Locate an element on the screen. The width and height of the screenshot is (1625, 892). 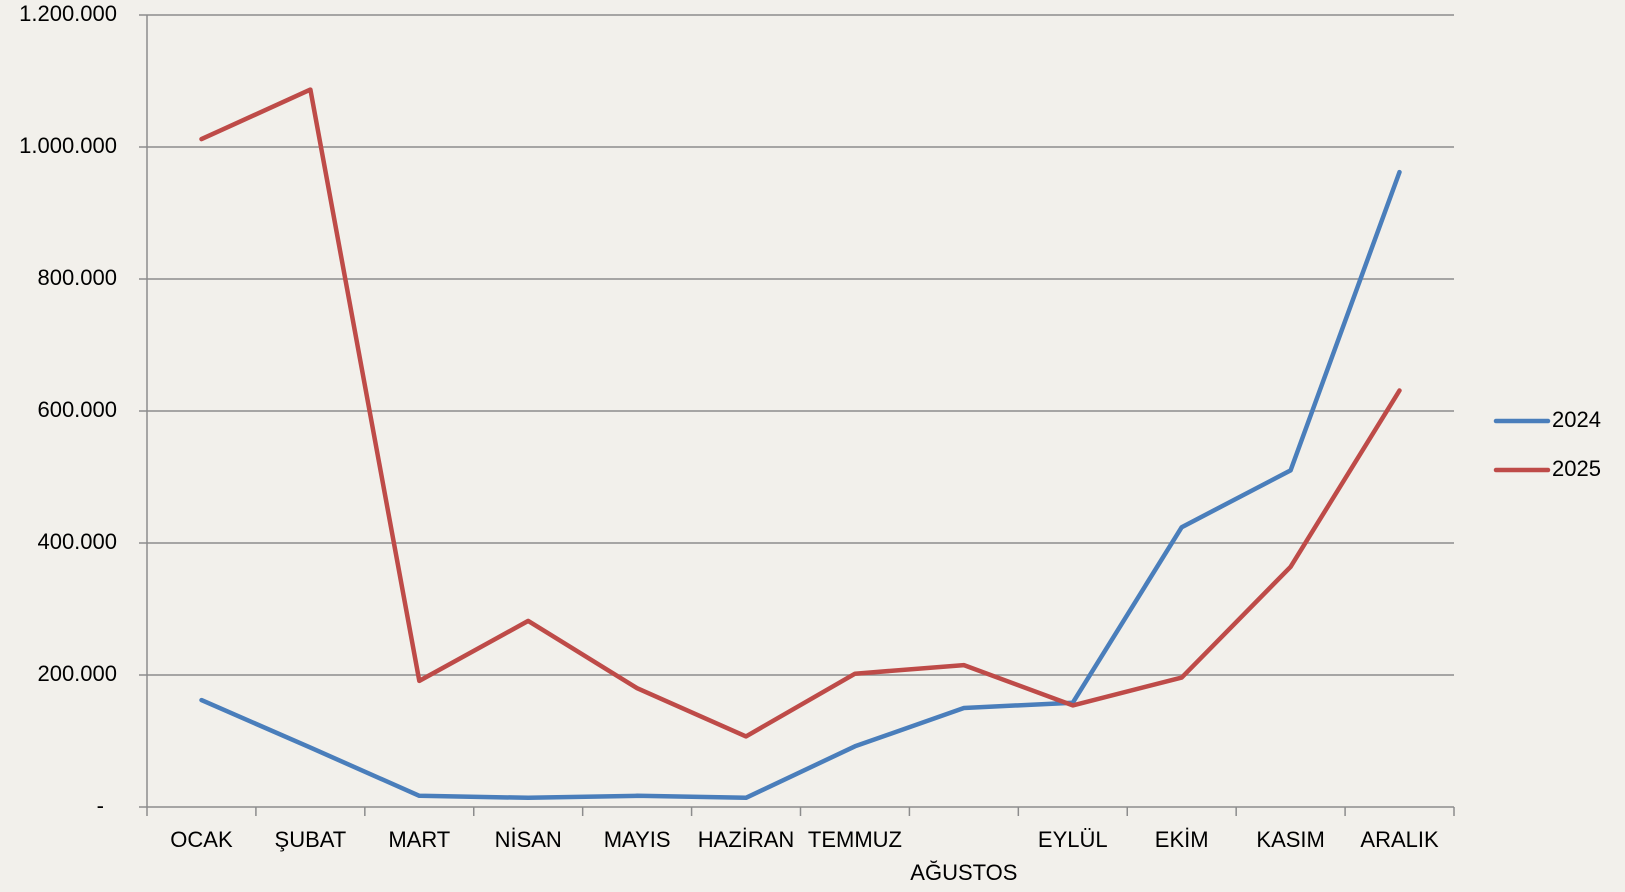
y-tick-label: 1.200.000 is located at coordinates (68, 13).